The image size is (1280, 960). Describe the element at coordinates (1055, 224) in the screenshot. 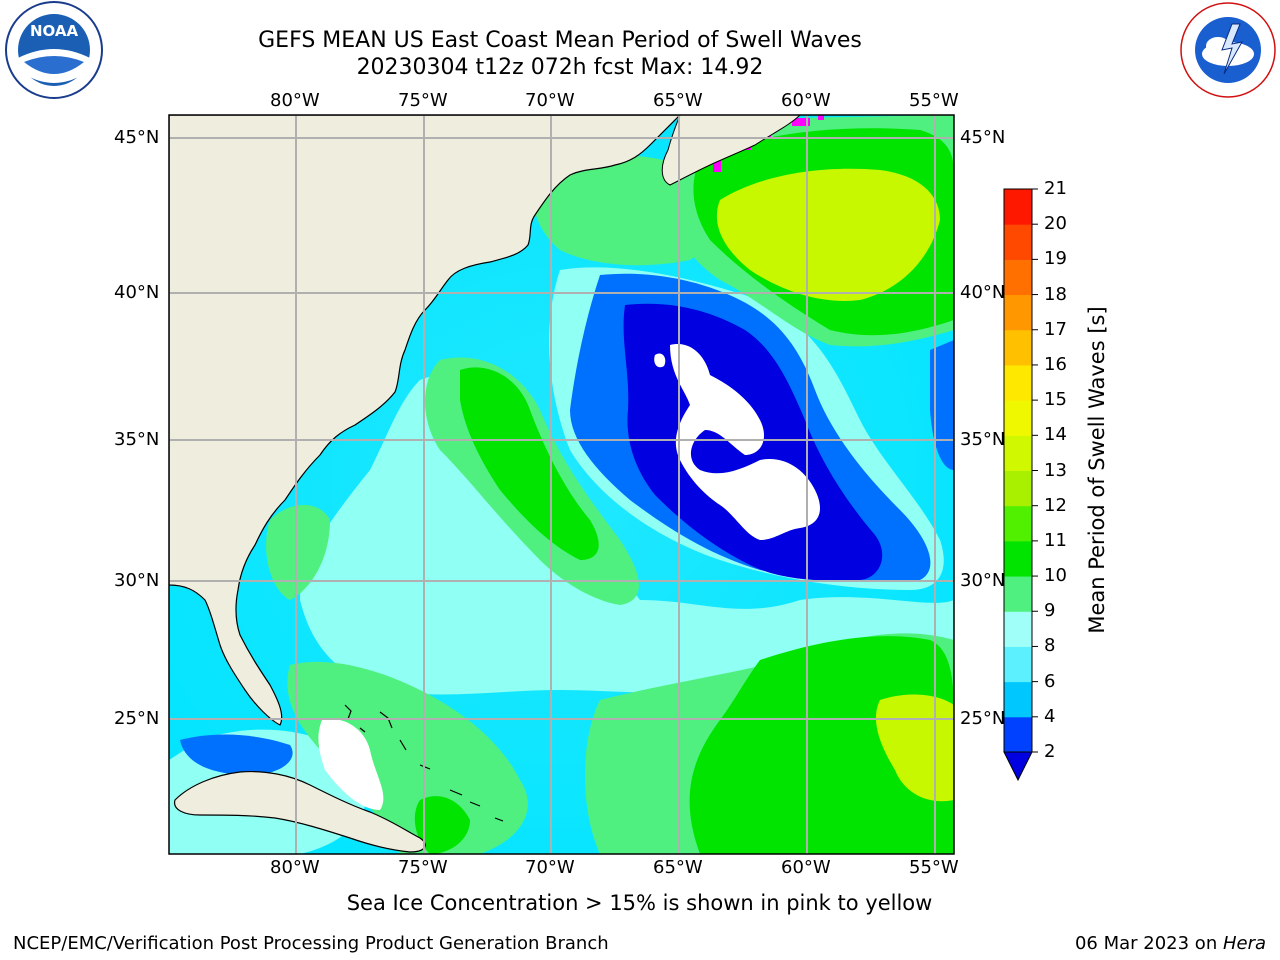

I see `colorbar-tick-label: 20` at that location.